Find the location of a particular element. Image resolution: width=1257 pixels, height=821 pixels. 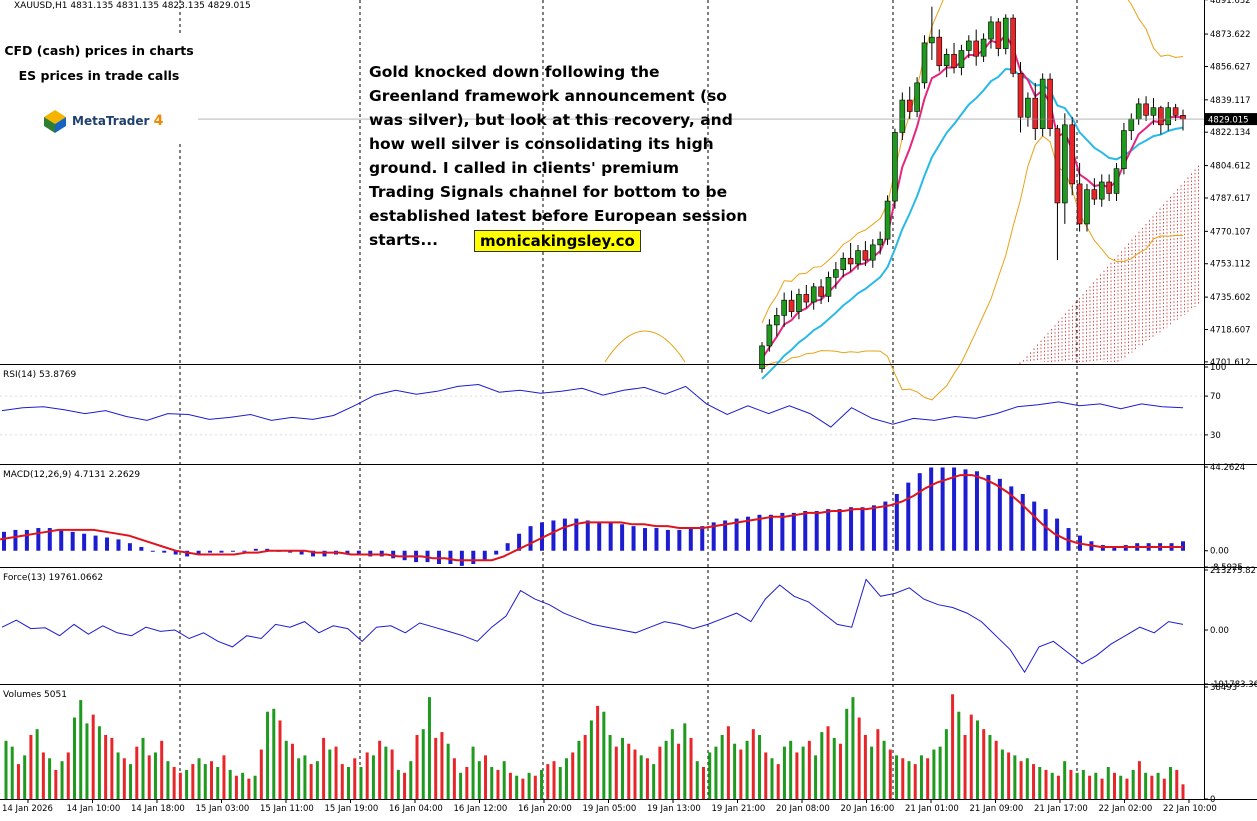

x-tick-label: 14 Jan 10:00 is located at coordinates (94, 809).